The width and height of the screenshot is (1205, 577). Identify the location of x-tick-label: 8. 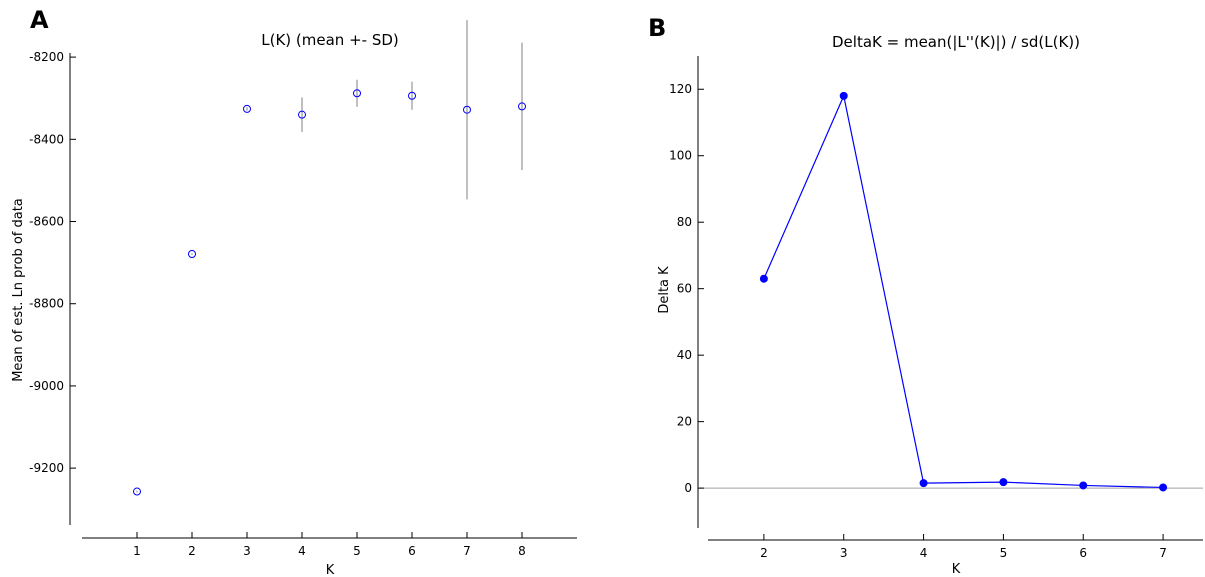
(522, 551).